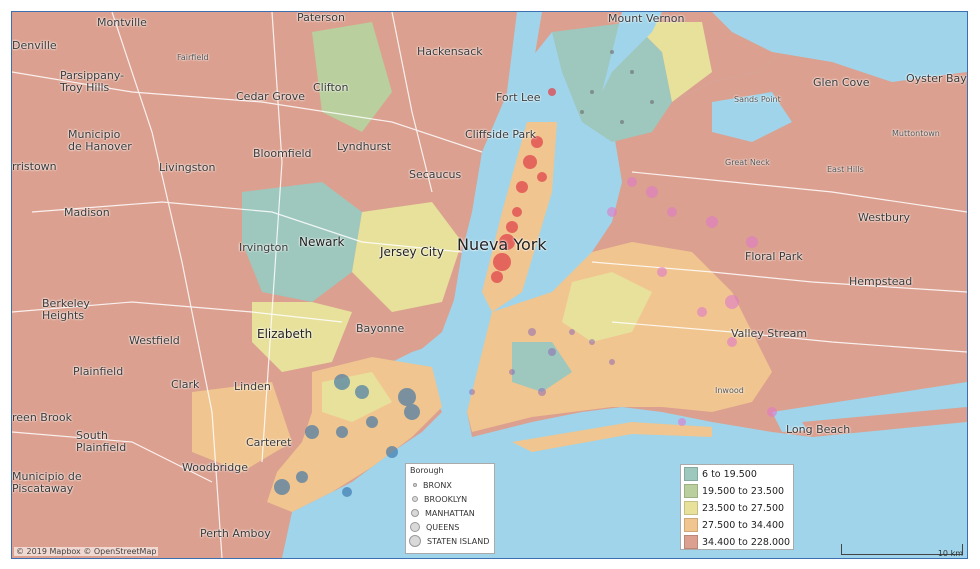 The image size is (980, 569). Describe the element at coordinates (185, 384) in the screenshot. I see `label-clark: Clark` at that location.